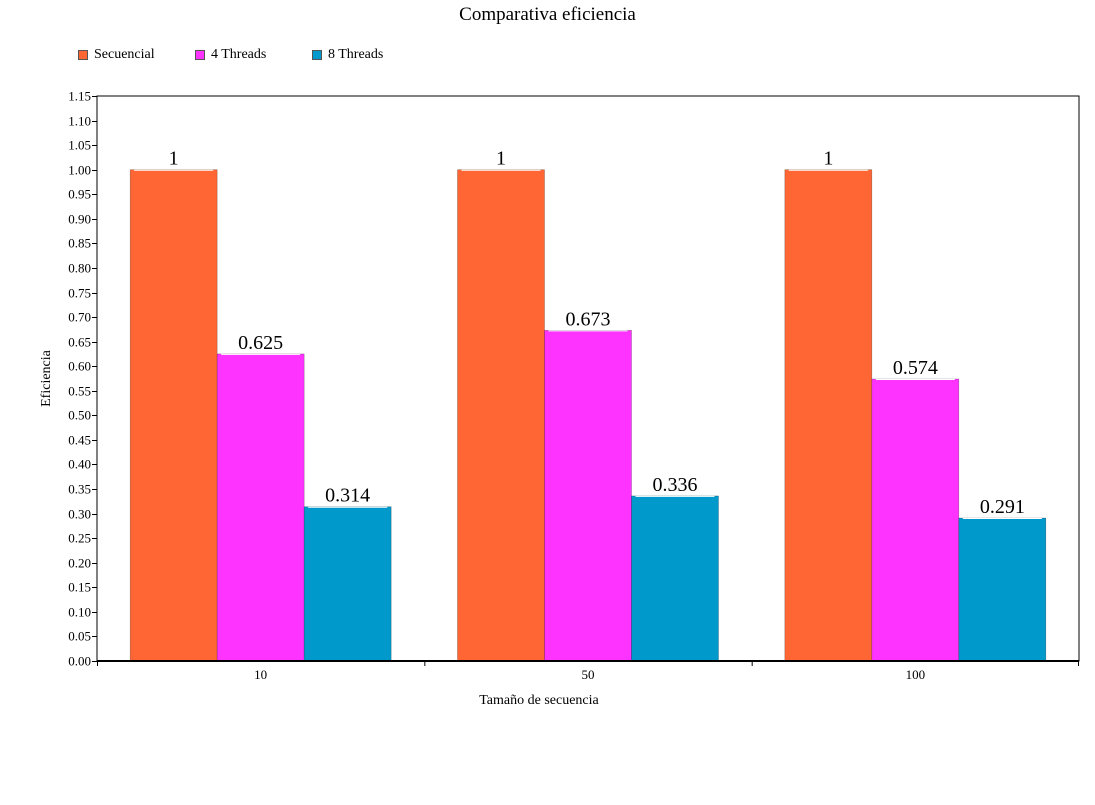  What do you see at coordinates (79, 636) in the screenshot?
I see `y-tick-label: 0.05` at bounding box center [79, 636].